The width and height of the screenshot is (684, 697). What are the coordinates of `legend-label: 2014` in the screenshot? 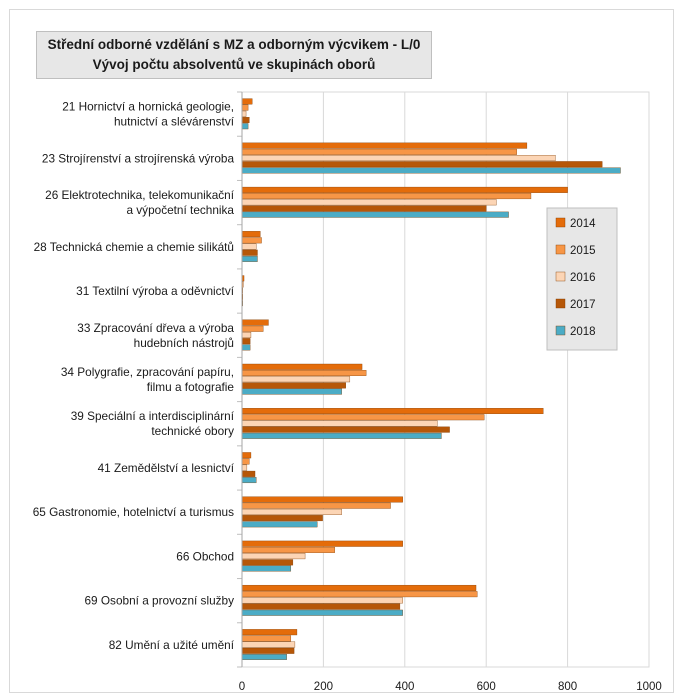 It's located at (583, 224).